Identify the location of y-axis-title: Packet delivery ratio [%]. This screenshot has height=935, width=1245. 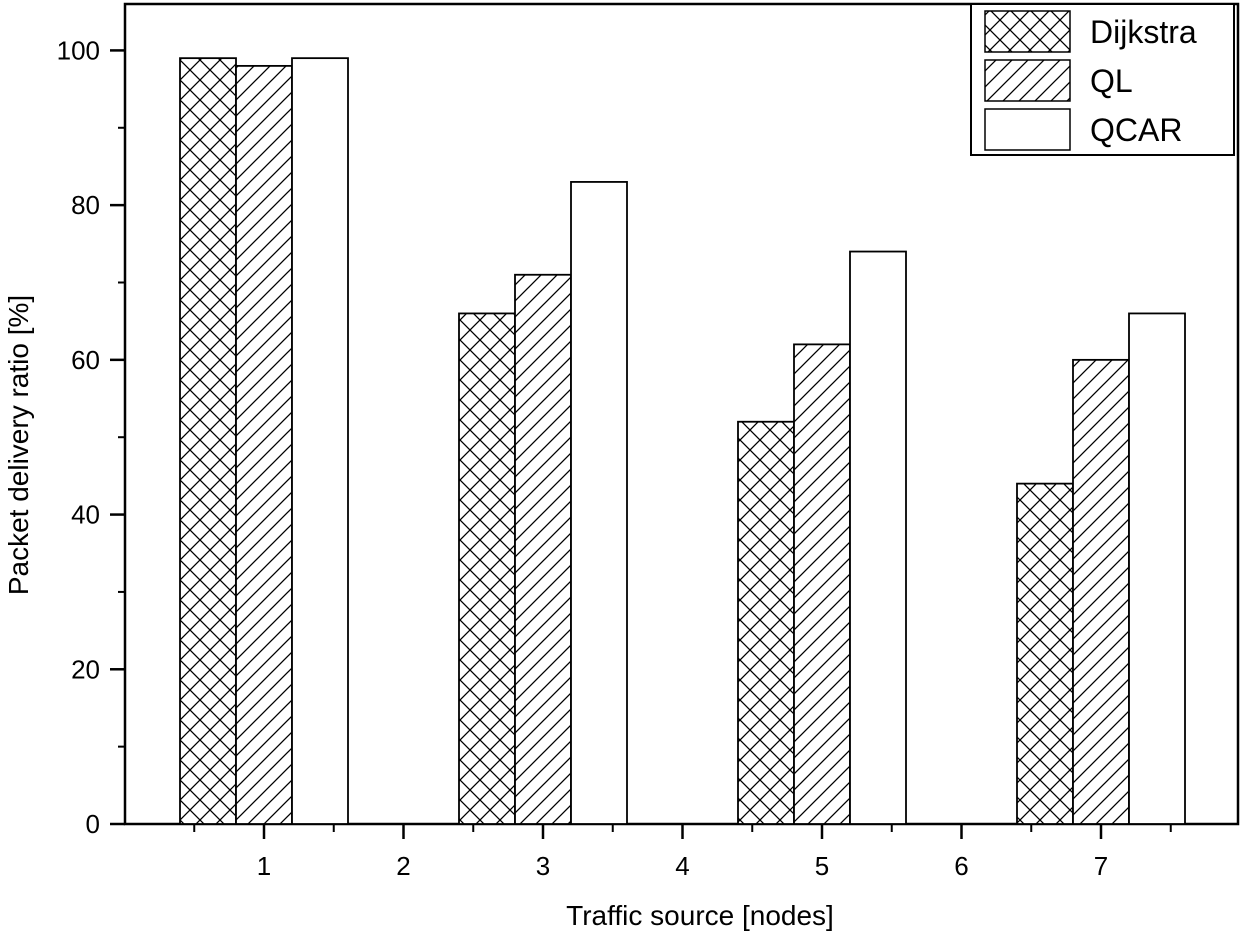
(18, 445).